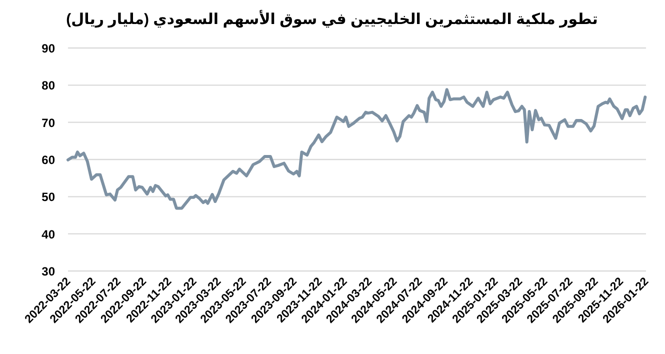 This screenshot has width=665, height=354. What do you see at coordinates (332, 18) in the screenshot?
I see `chart-title: تطور ملكية المستثمرين الخليجيين في سوق الأسهم السعودي (مليار ريال)` at bounding box center [332, 18].